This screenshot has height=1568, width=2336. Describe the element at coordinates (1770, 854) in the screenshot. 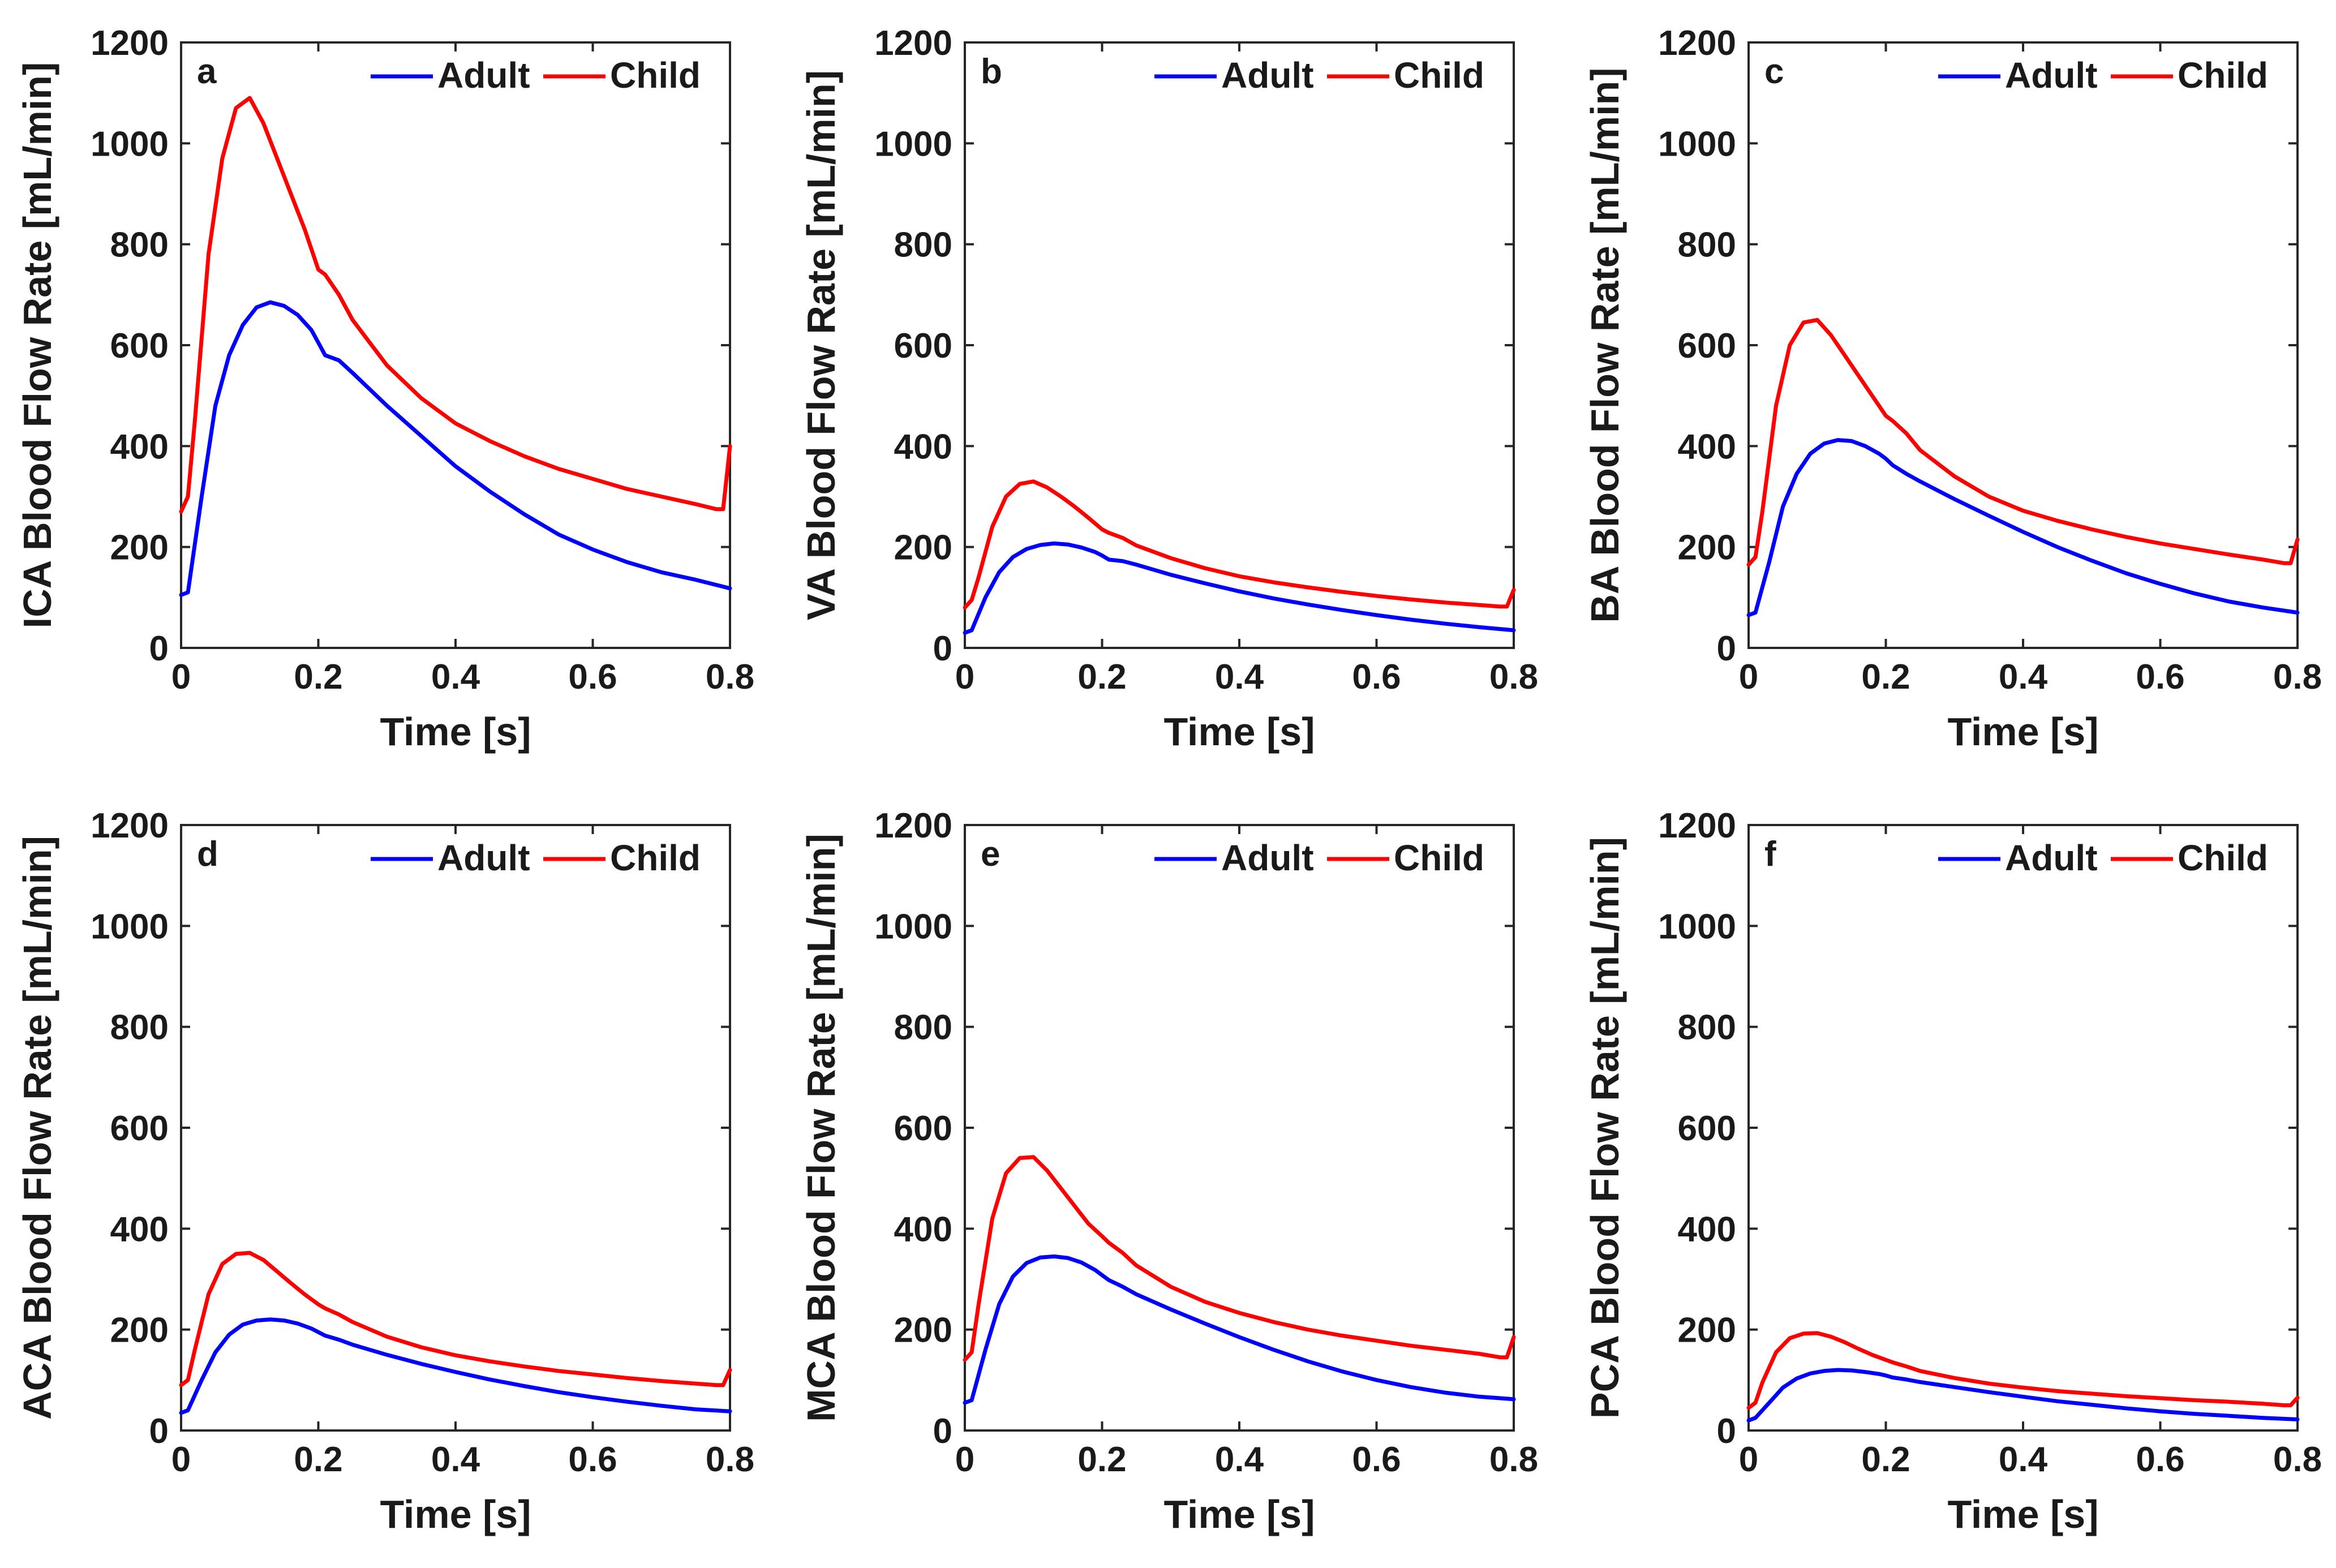

I see `panel-label: f` at that location.